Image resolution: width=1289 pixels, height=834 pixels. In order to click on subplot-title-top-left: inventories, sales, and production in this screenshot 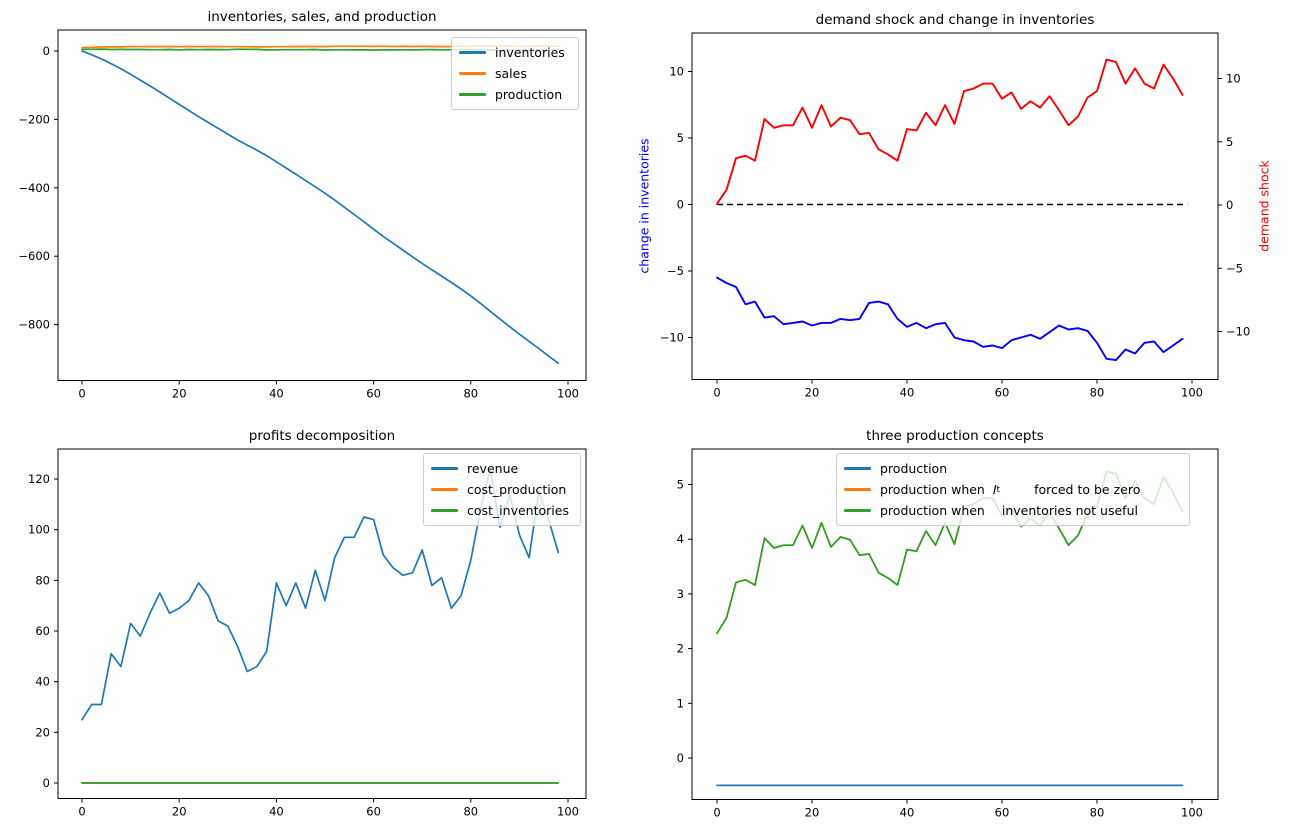, I will do `click(322, 17)`.